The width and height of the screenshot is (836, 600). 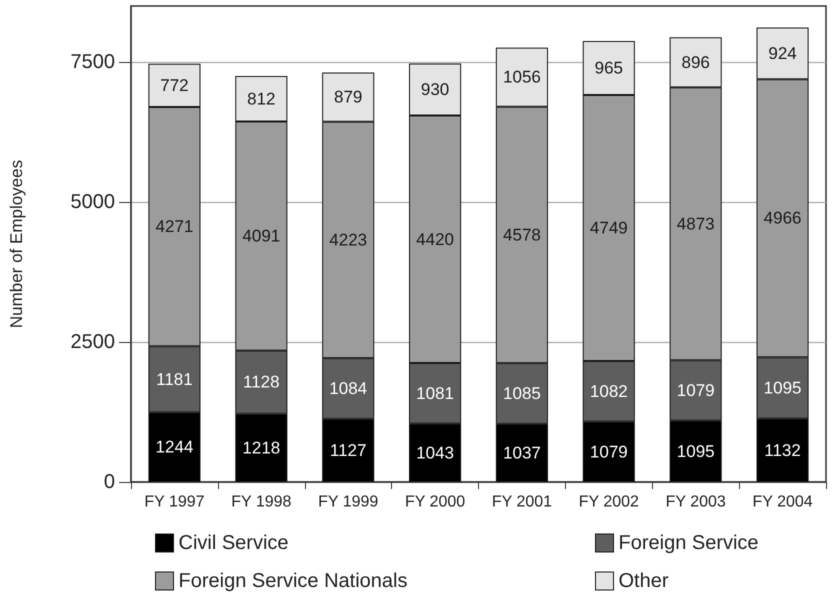 I want to click on data-label: 1081, so click(x=435, y=393).